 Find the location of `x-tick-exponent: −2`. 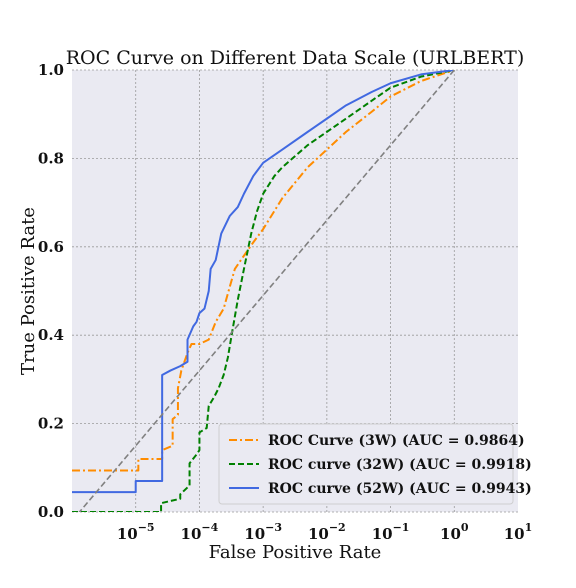

x-tick-exponent: −2 is located at coordinates (337, 527).